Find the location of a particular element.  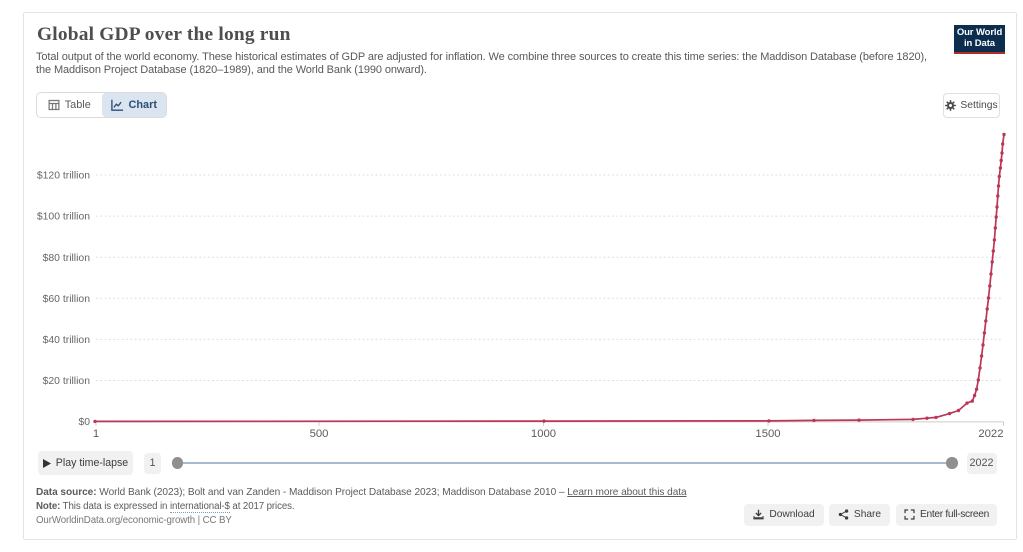

svg-text: 1500 is located at coordinates (767, 434).